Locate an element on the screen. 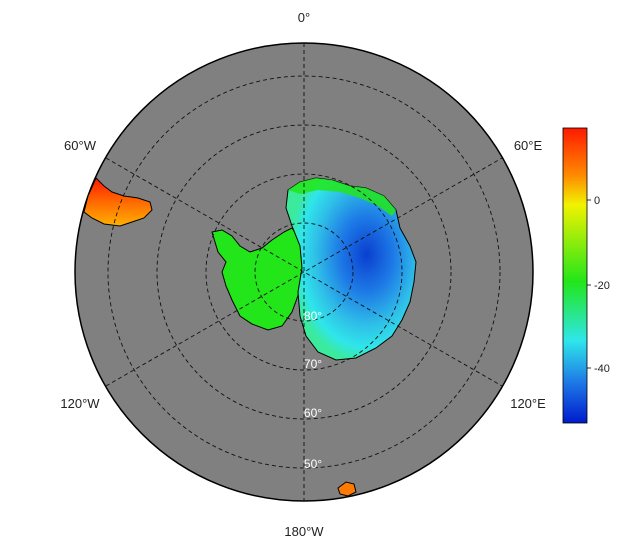 Image resolution: width=625 pixels, height=552 pixels. colorbar-tick-minus20: -20 is located at coordinates (602, 286).